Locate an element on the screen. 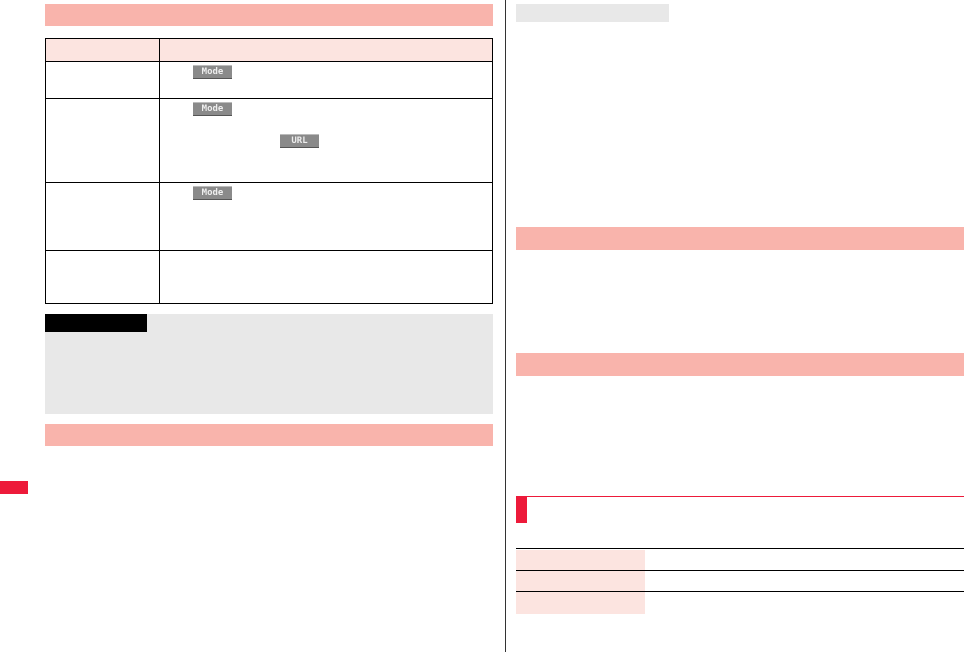  chapter-index-tab is located at coordinates (14, 487).